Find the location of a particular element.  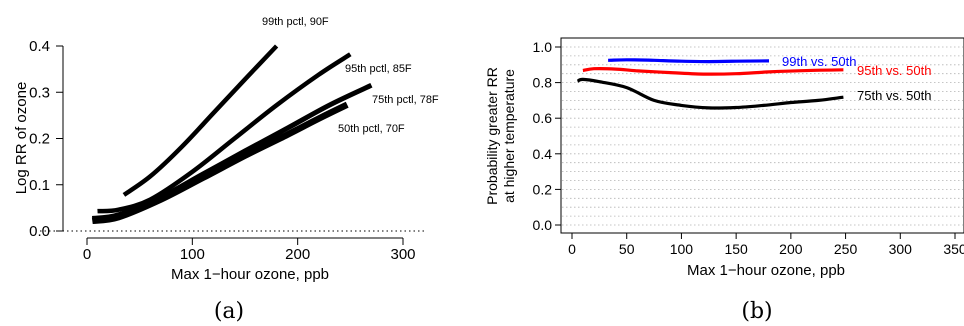

line-50th-pctl-70f is located at coordinates (220, 163).